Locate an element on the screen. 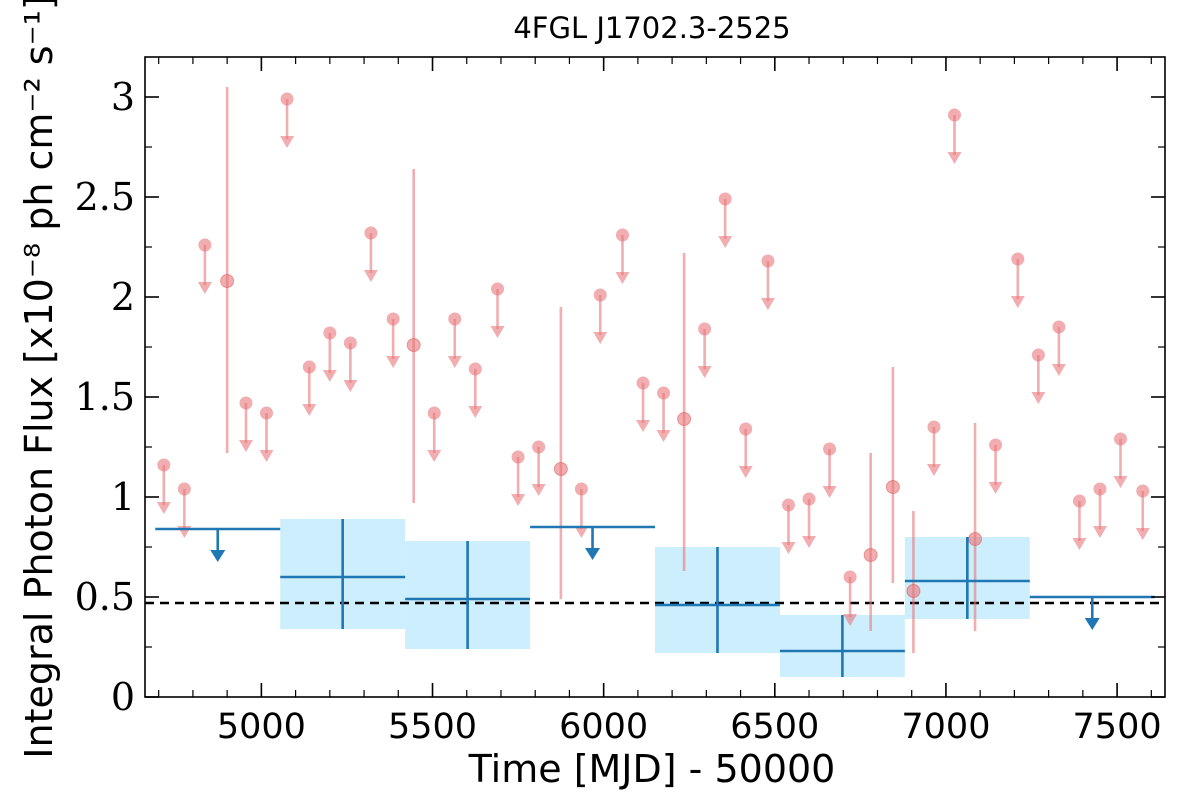 The width and height of the screenshot is (1200, 800). y-tick-labels: 0 0.5 1 1.5 2 2.5 3 is located at coordinates (105, 397).